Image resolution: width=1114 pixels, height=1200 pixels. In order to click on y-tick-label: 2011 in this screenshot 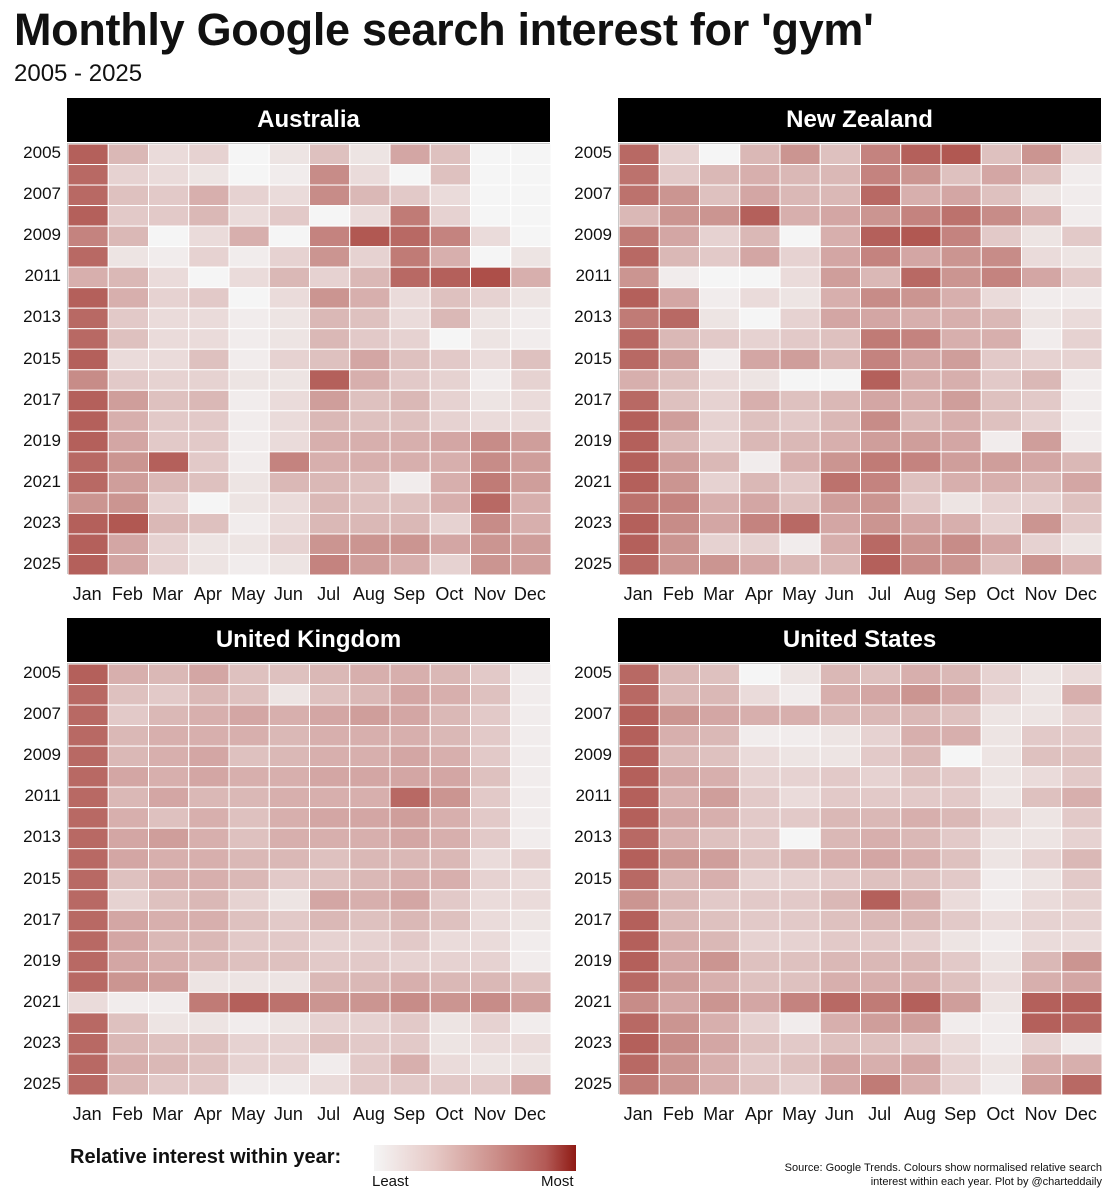, I will do `click(42, 276)`.